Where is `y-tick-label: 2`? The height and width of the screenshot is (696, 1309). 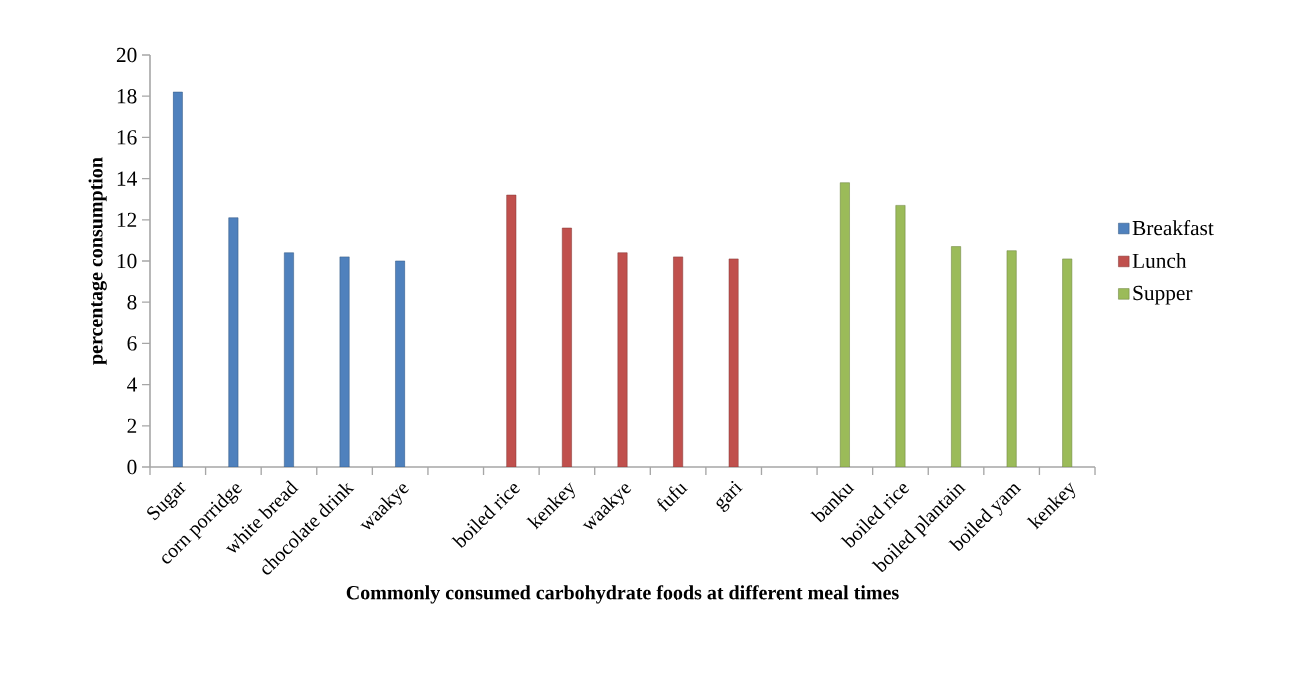 y-tick-label: 2 is located at coordinates (132, 425).